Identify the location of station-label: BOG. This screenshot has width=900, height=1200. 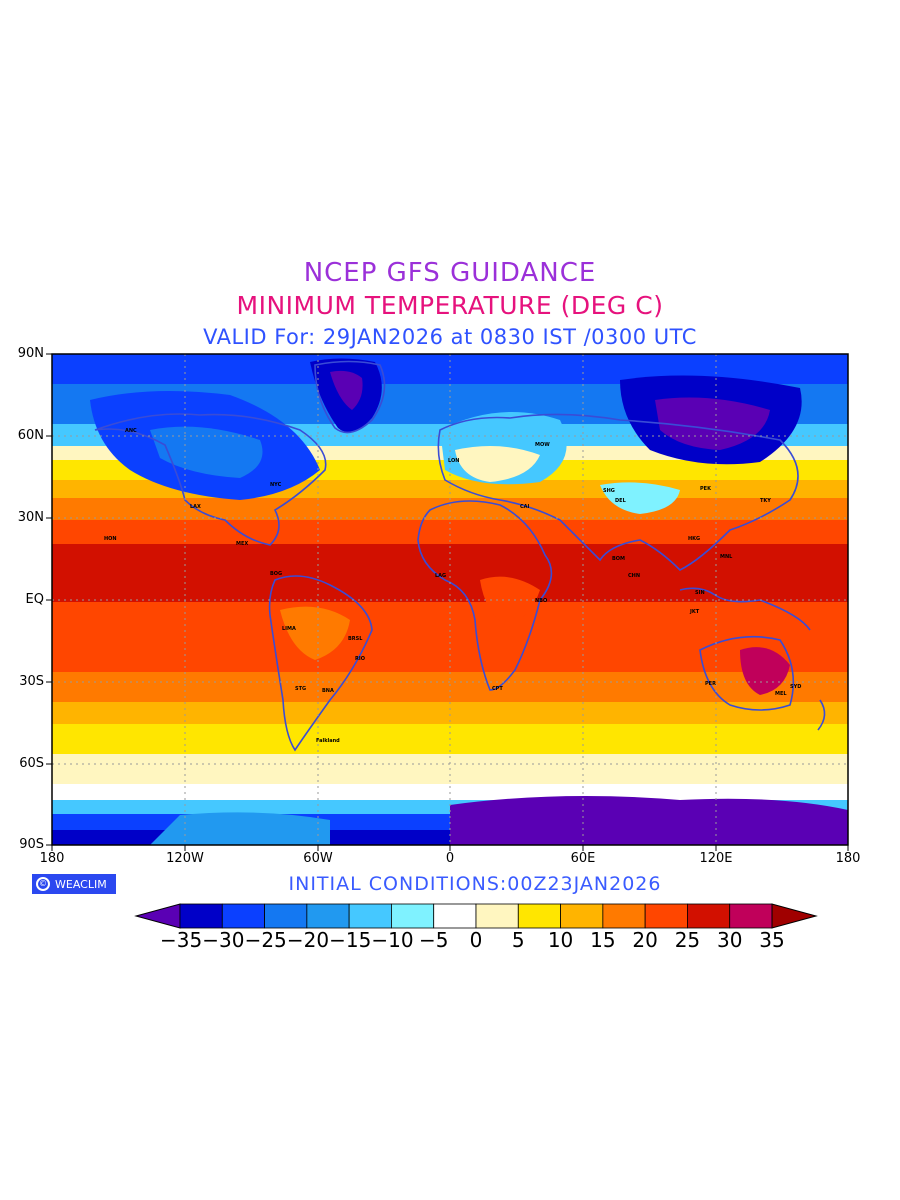
(276, 574).